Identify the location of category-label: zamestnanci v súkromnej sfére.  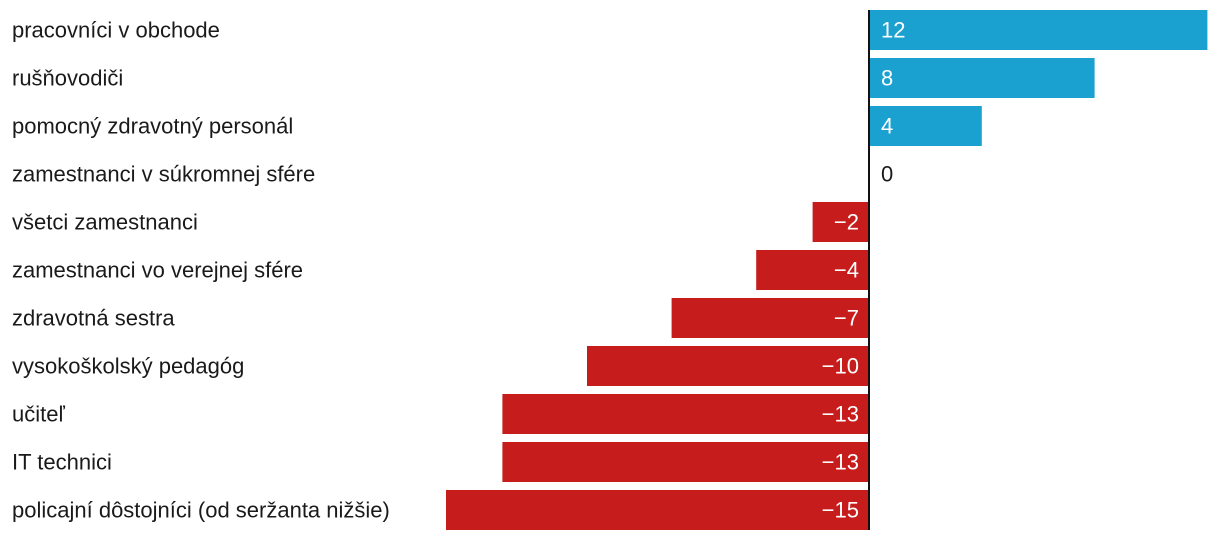
(163, 174).